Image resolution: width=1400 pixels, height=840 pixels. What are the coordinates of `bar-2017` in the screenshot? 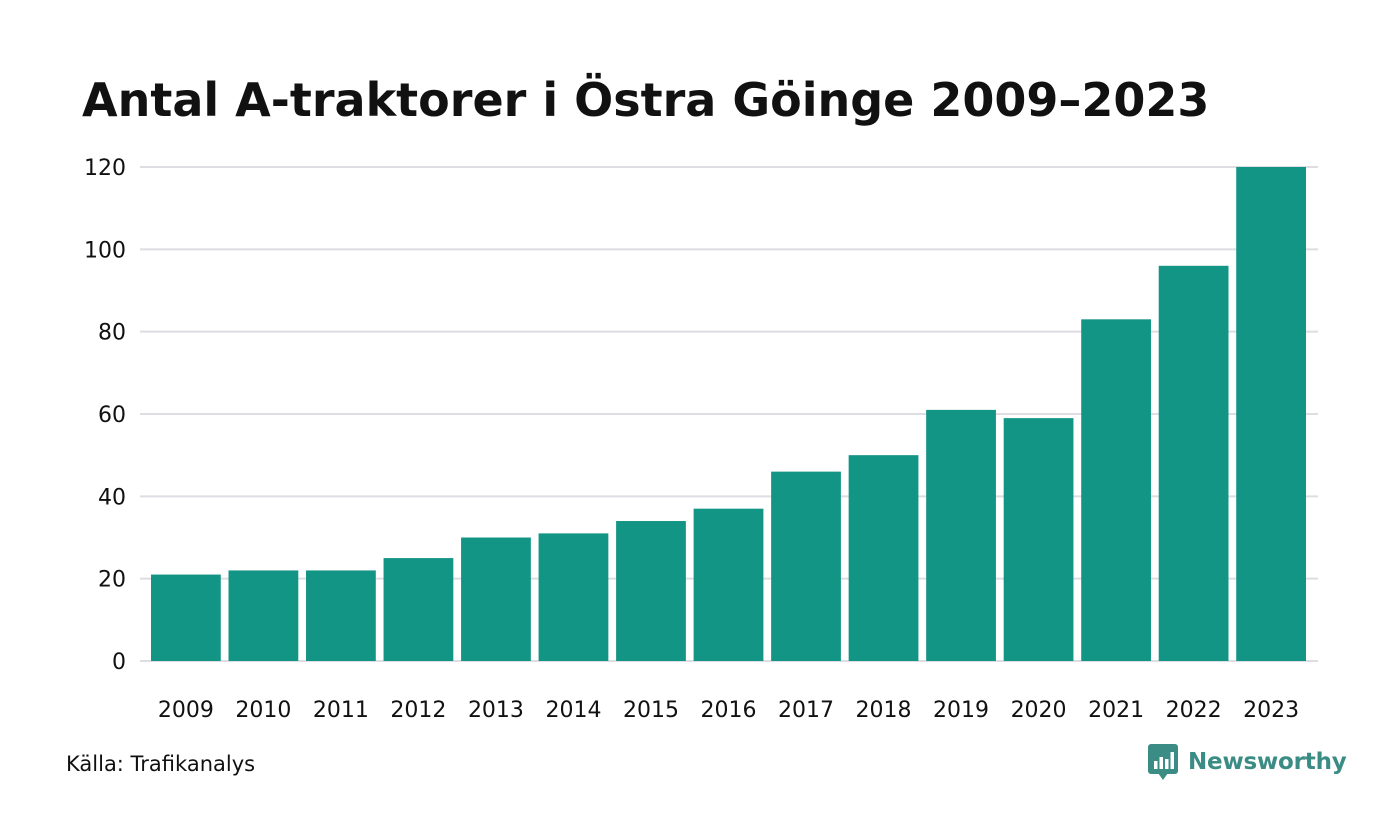 It's located at (806, 566).